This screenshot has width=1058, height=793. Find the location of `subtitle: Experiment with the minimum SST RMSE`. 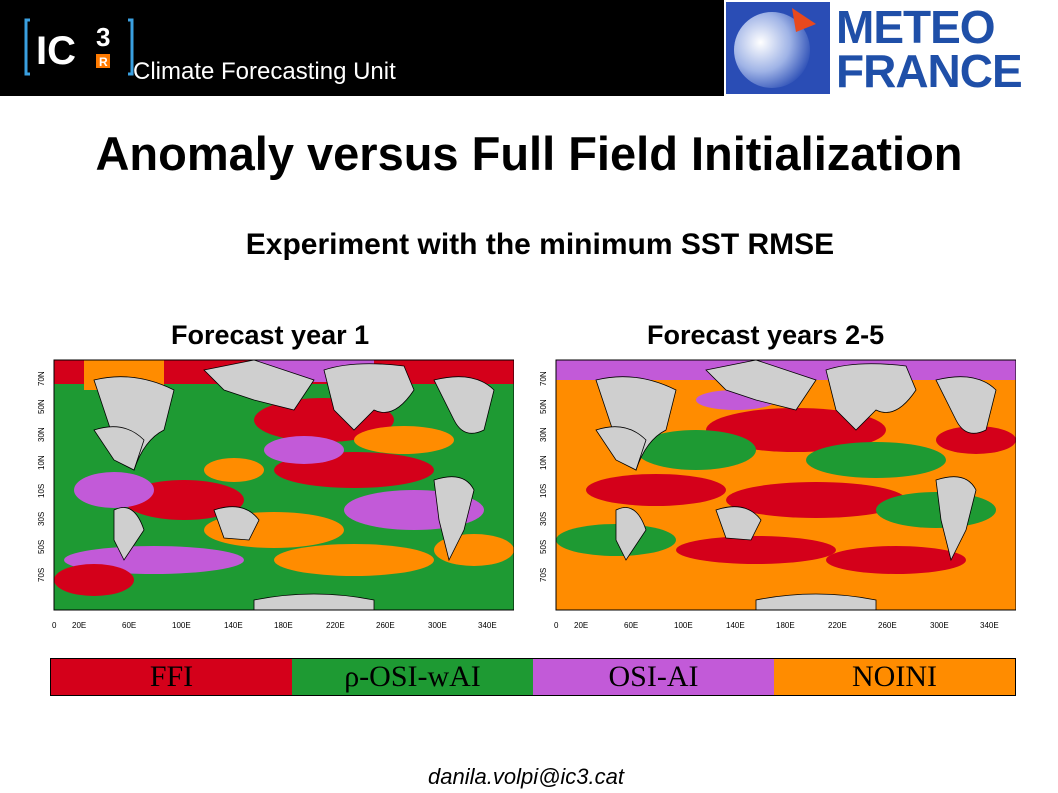

subtitle: Experiment with the minimum SST RMSE is located at coordinates (540, 244).